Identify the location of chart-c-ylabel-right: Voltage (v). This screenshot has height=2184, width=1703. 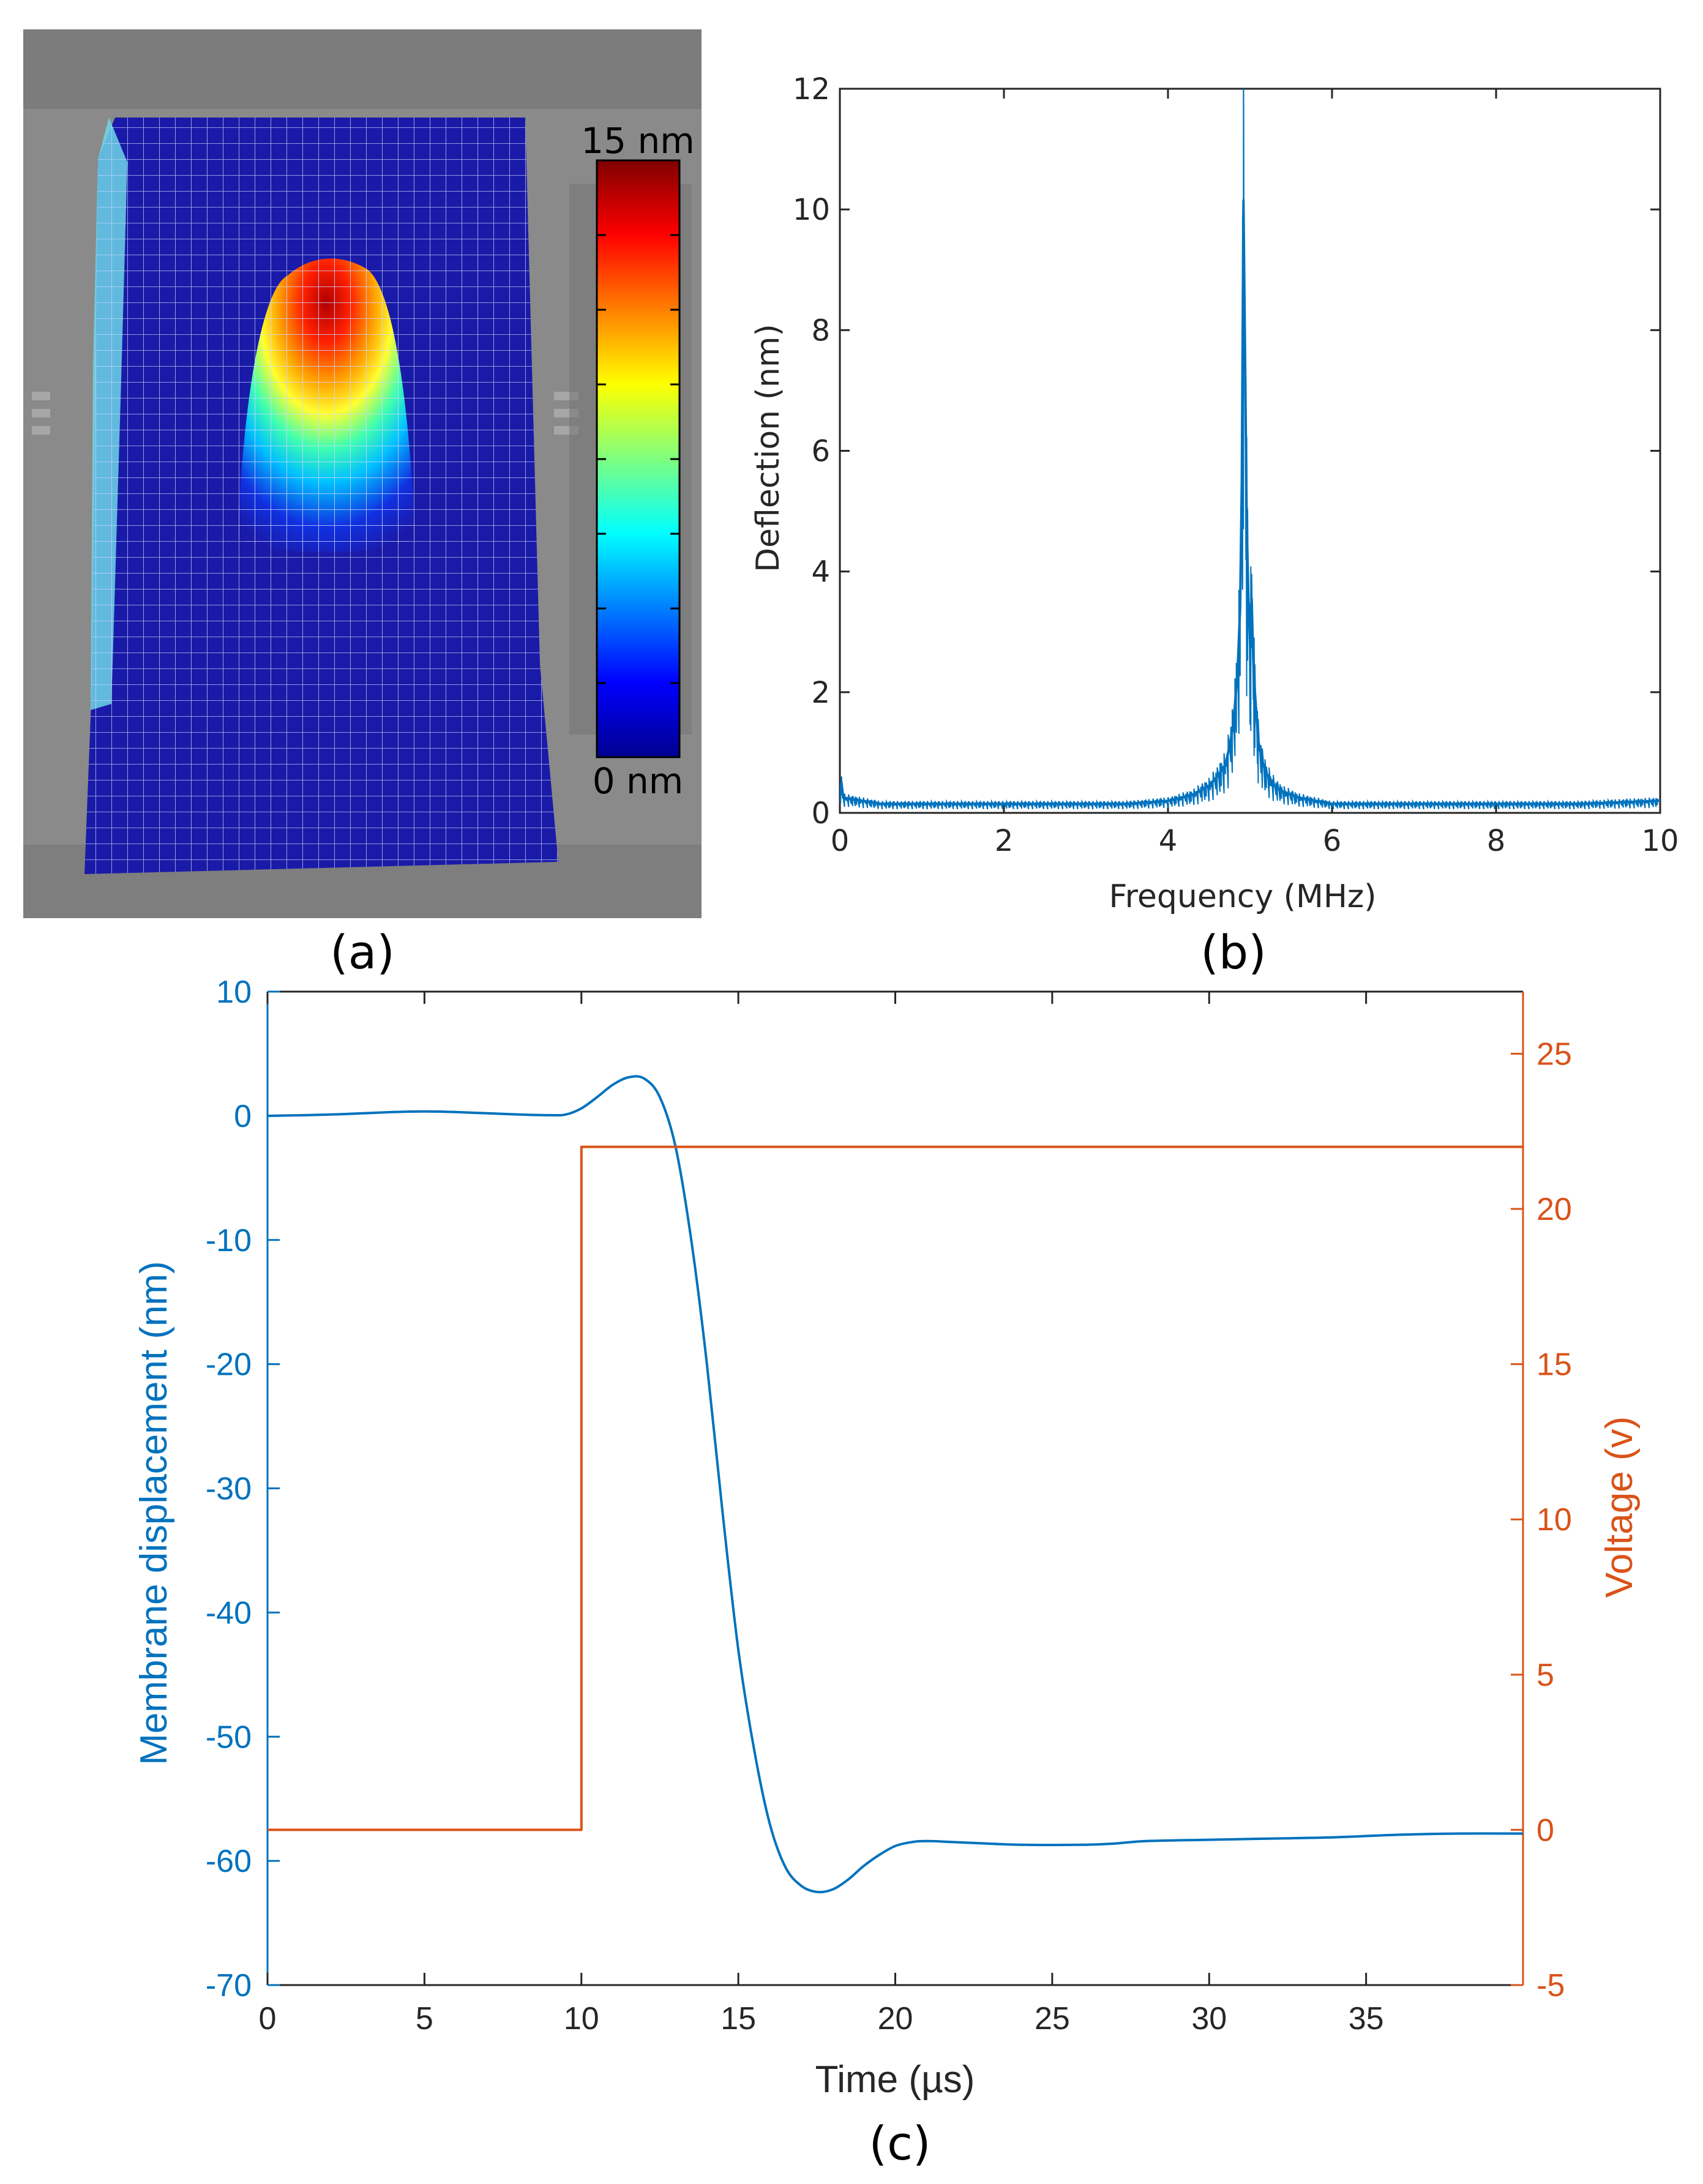
(1619, 1507).